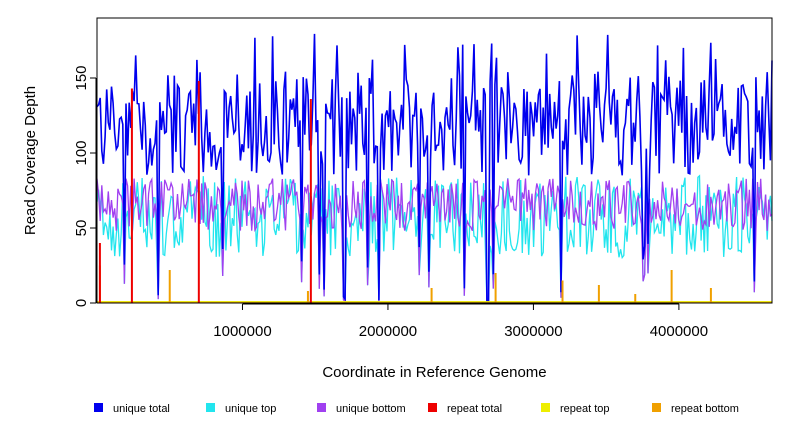 Image resolution: width=792 pixels, height=432 pixels. Describe the element at coordinates (533, 331) in the screenshot. I see `x-tick-label: 3000000` at that location.